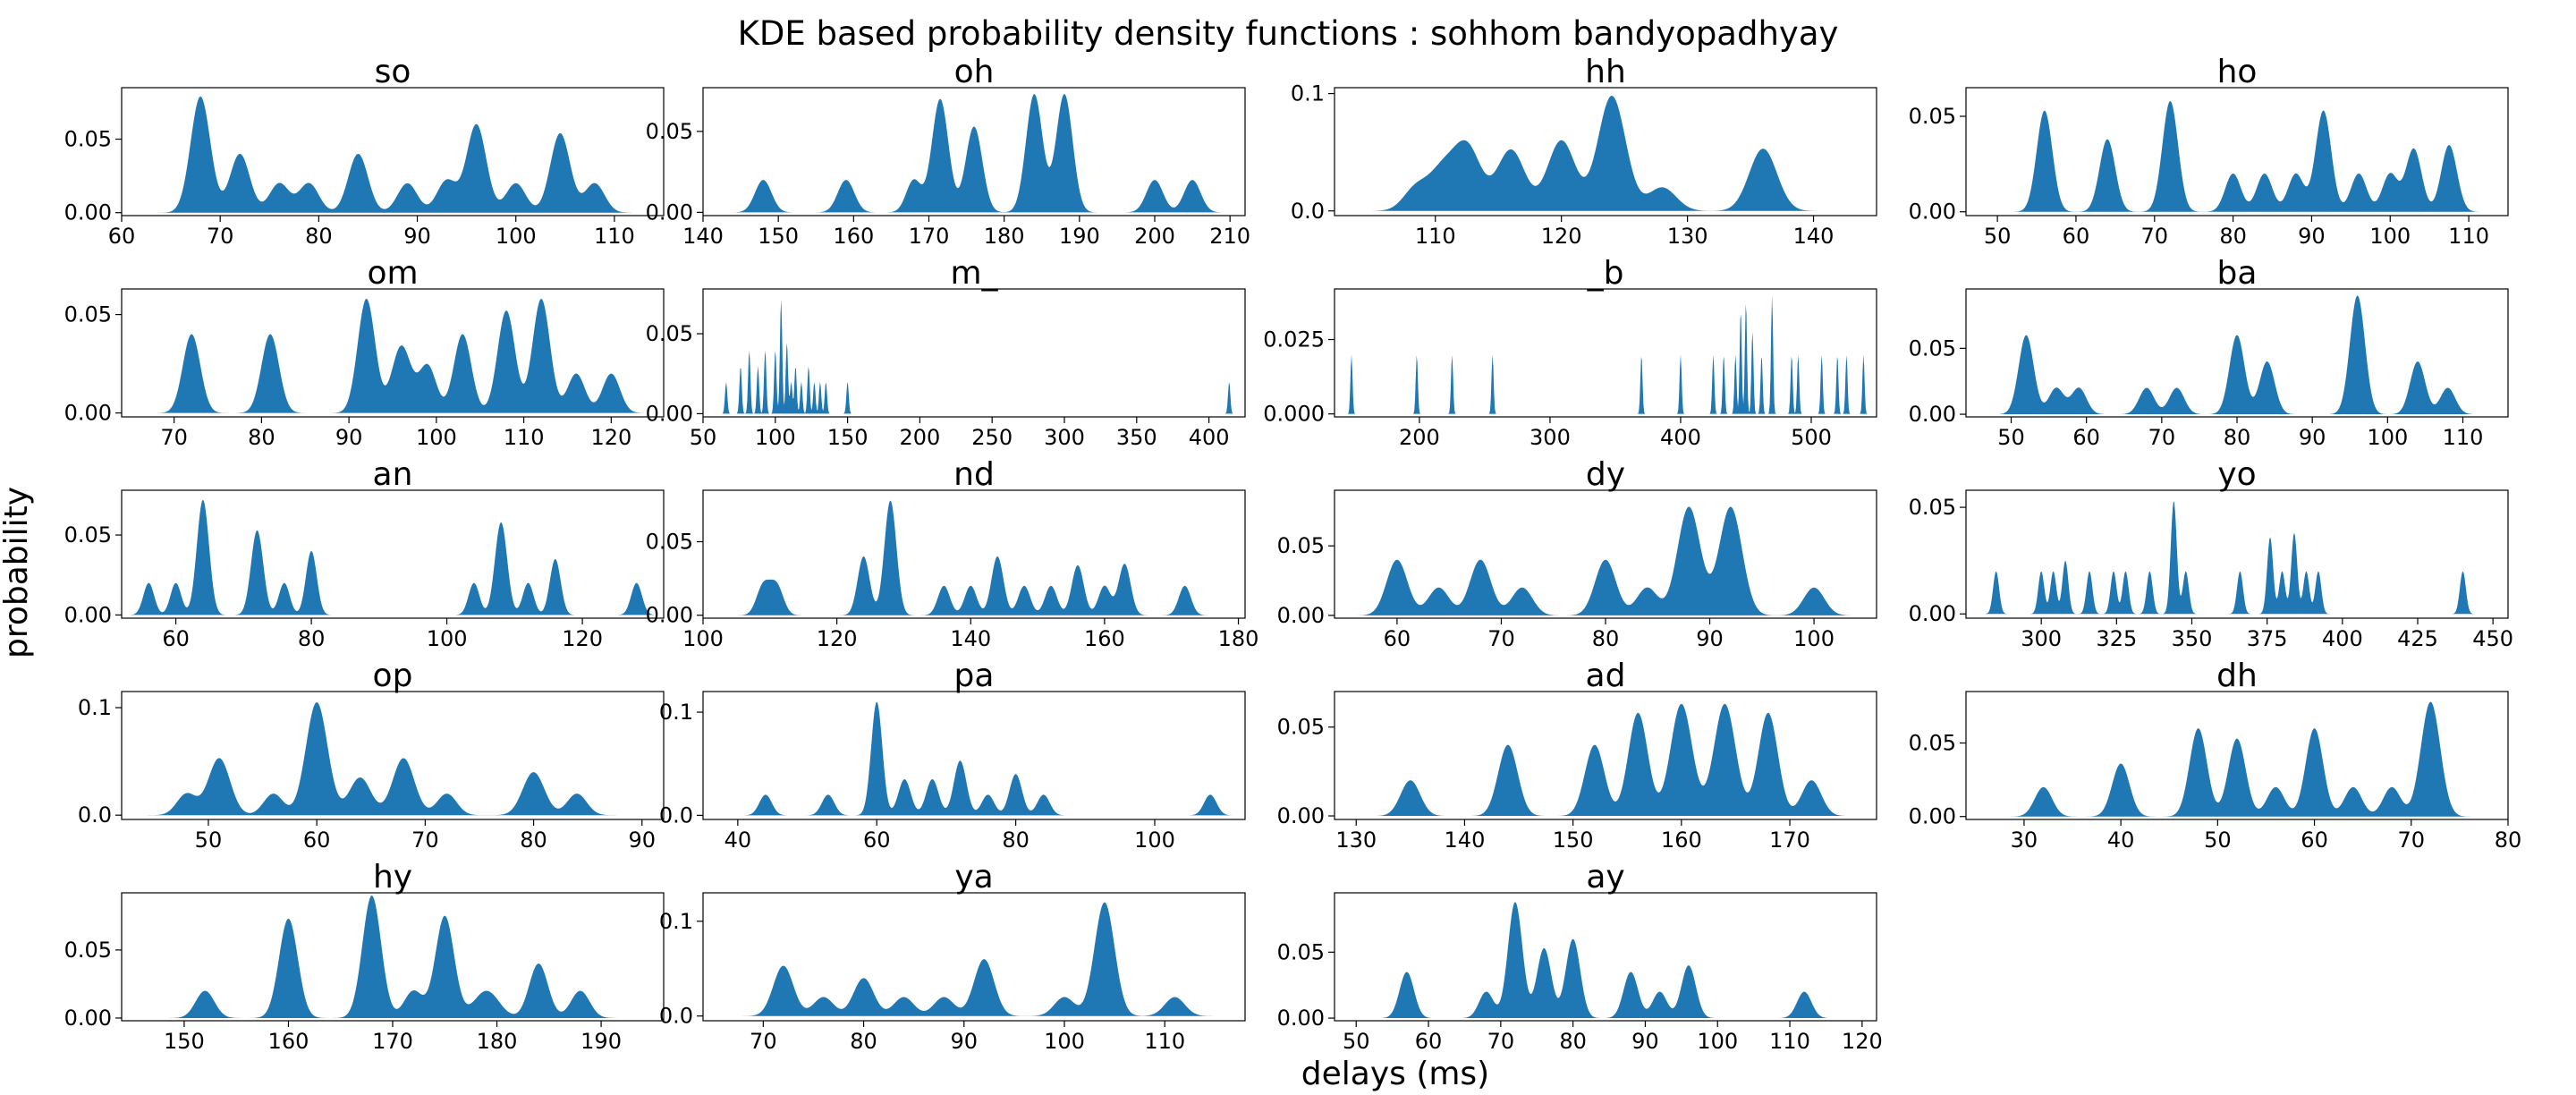 This screenshot has width=2576, height=1095. Describe the element at coordinates (2237, 156) in the screenshot. I see `density-area-ho` at that location.